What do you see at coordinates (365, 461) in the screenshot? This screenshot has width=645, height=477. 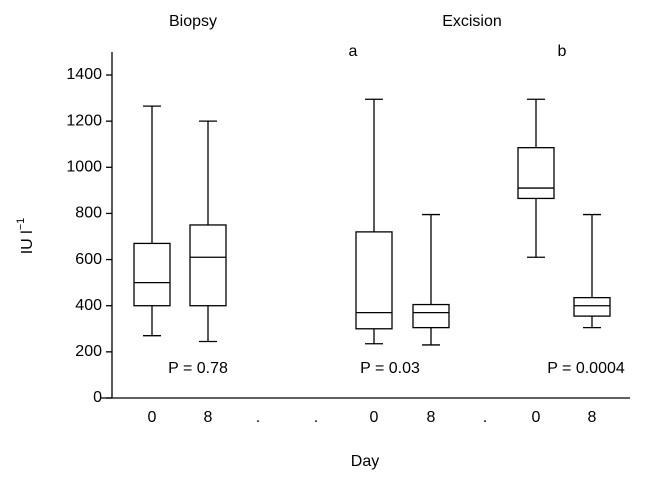 I see `x-axis-label: Day` at bounding box center [365, 461].